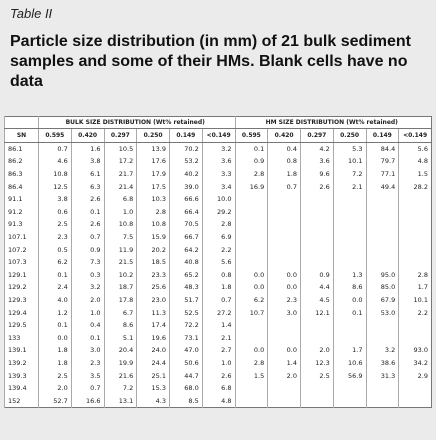 This screenshot has height=440, width=436. Describe the element at coordinates (382, 149) in the screenshot. I see `hm-value: 84.4` at that location.